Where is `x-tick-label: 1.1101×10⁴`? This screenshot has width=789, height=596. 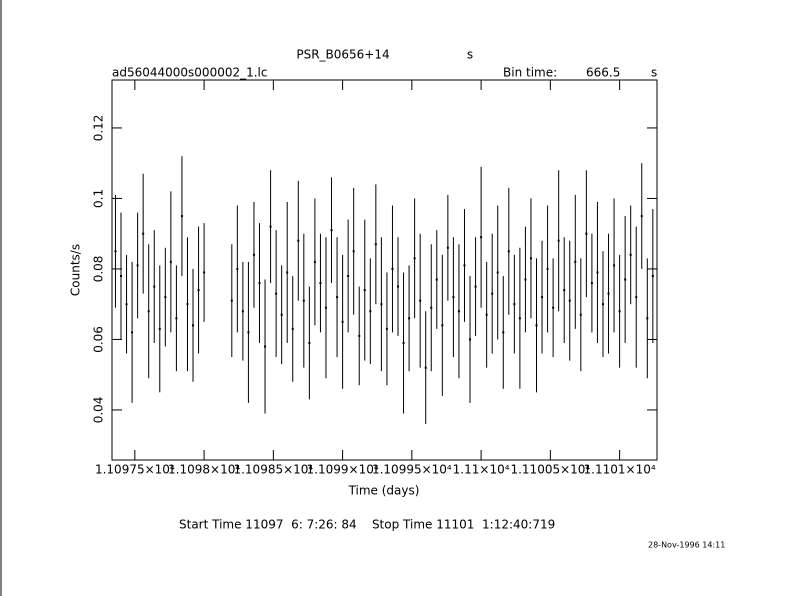 x-tick-label: 1.1101×10⁴ is located at coordinates (620, 470).